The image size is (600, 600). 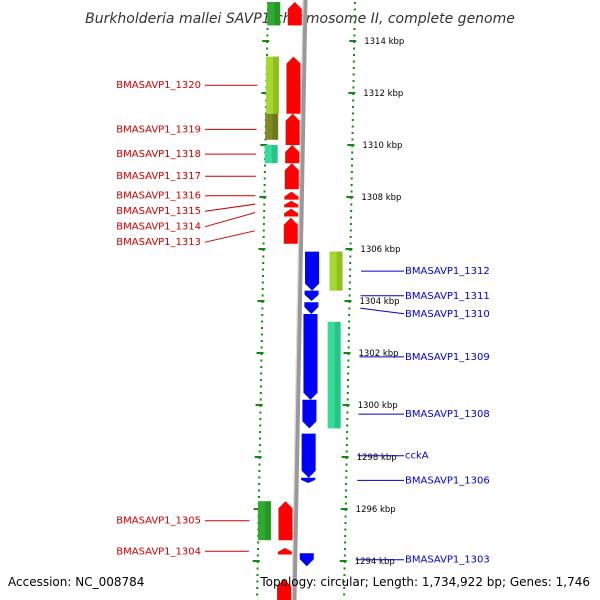 I want to click on gene-label: cckA, so click(x=417, y=456).